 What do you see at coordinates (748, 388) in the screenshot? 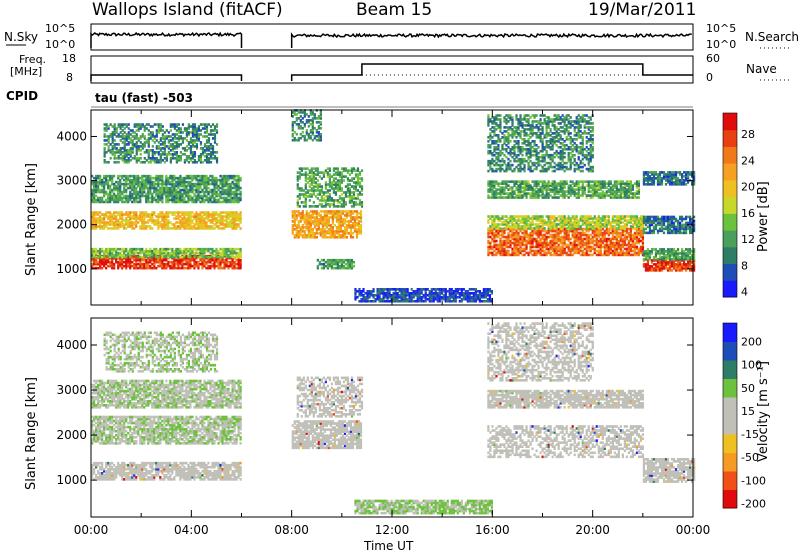
I see `velocity-colorbar-tick: 50` at bounding box center [748, 388].